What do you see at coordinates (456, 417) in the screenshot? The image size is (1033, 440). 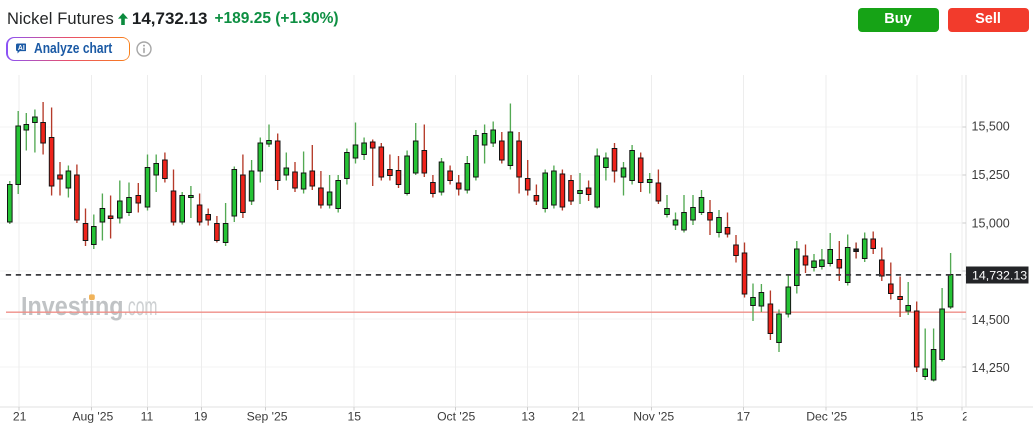 I see `svg-text: Oct '25` at bounding box center [456, 417].